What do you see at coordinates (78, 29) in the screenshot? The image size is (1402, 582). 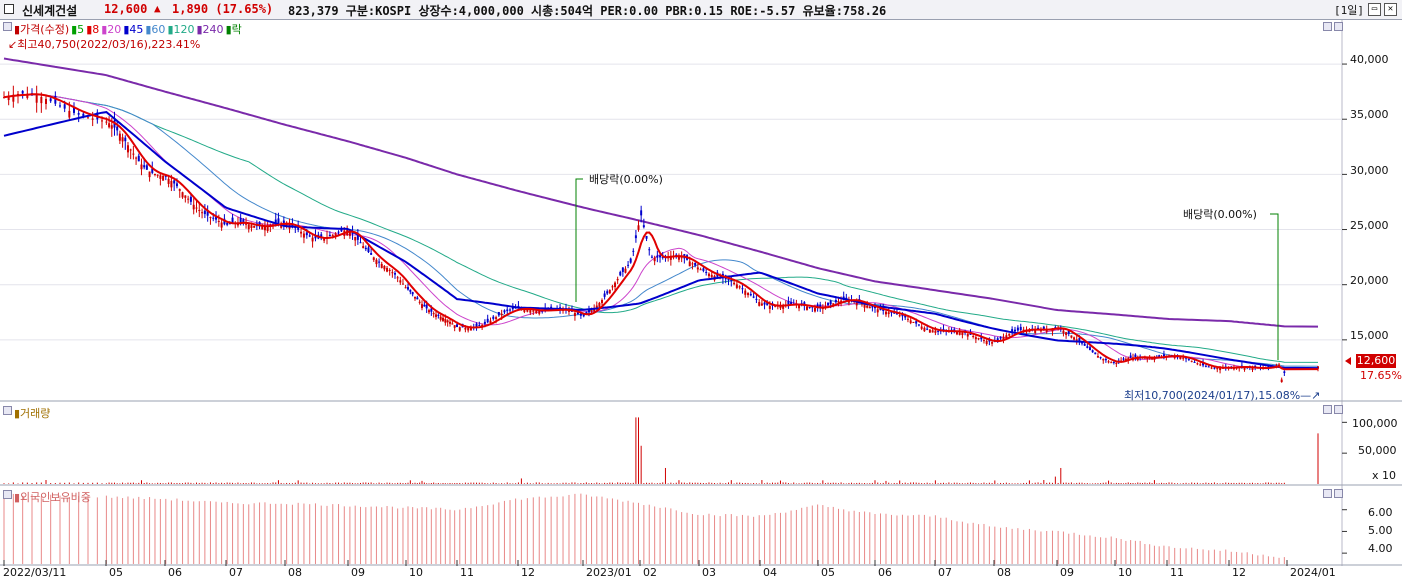 I see `legend-ma5: ▮5` at bounding box center [78, 29].